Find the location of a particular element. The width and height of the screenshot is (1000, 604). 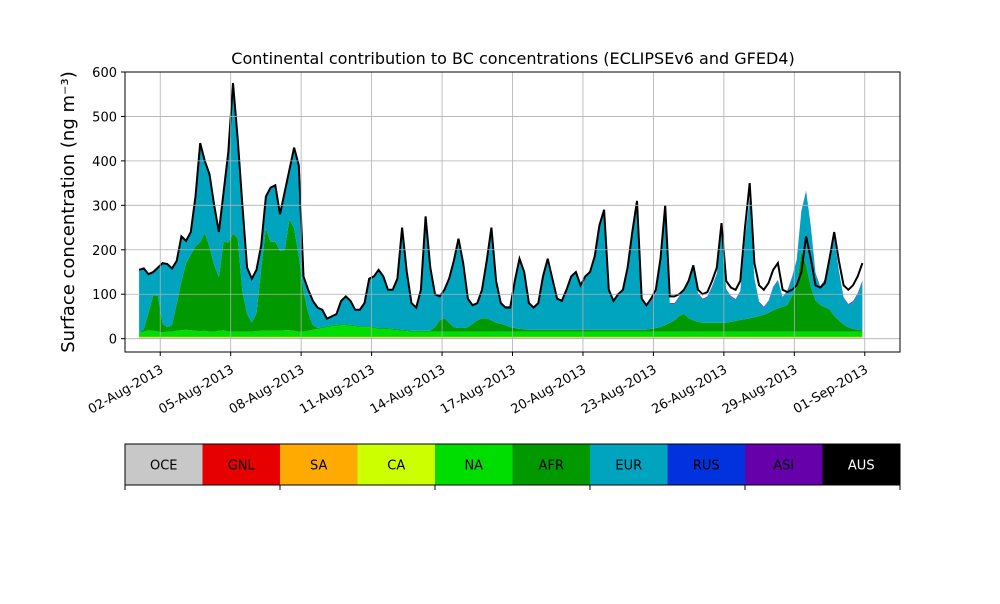

legend-colorbar: OCE GNL SA CA NA AFR EUR RUS ASI AUS is located at coordinates (512, 467).